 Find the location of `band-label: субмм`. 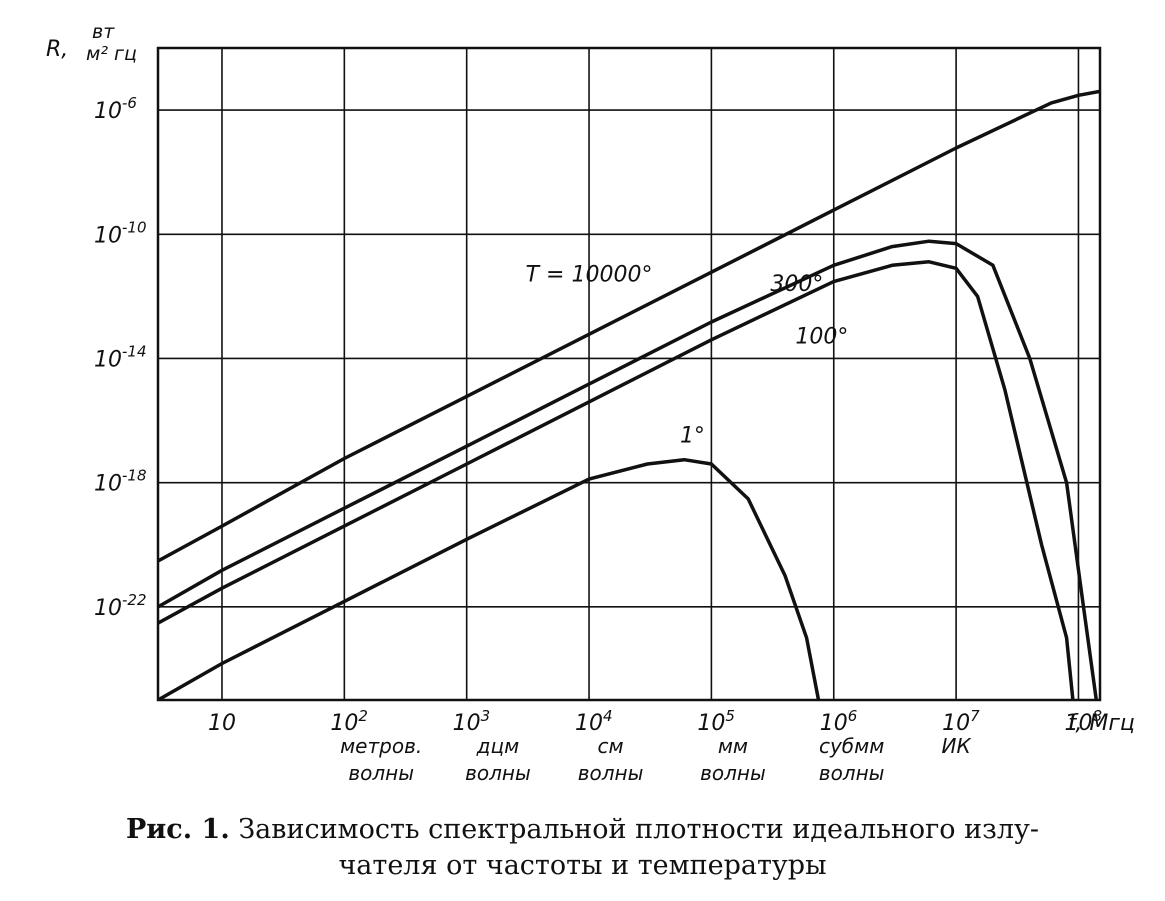

band-label: субмм is located at coordinates (851, 746).